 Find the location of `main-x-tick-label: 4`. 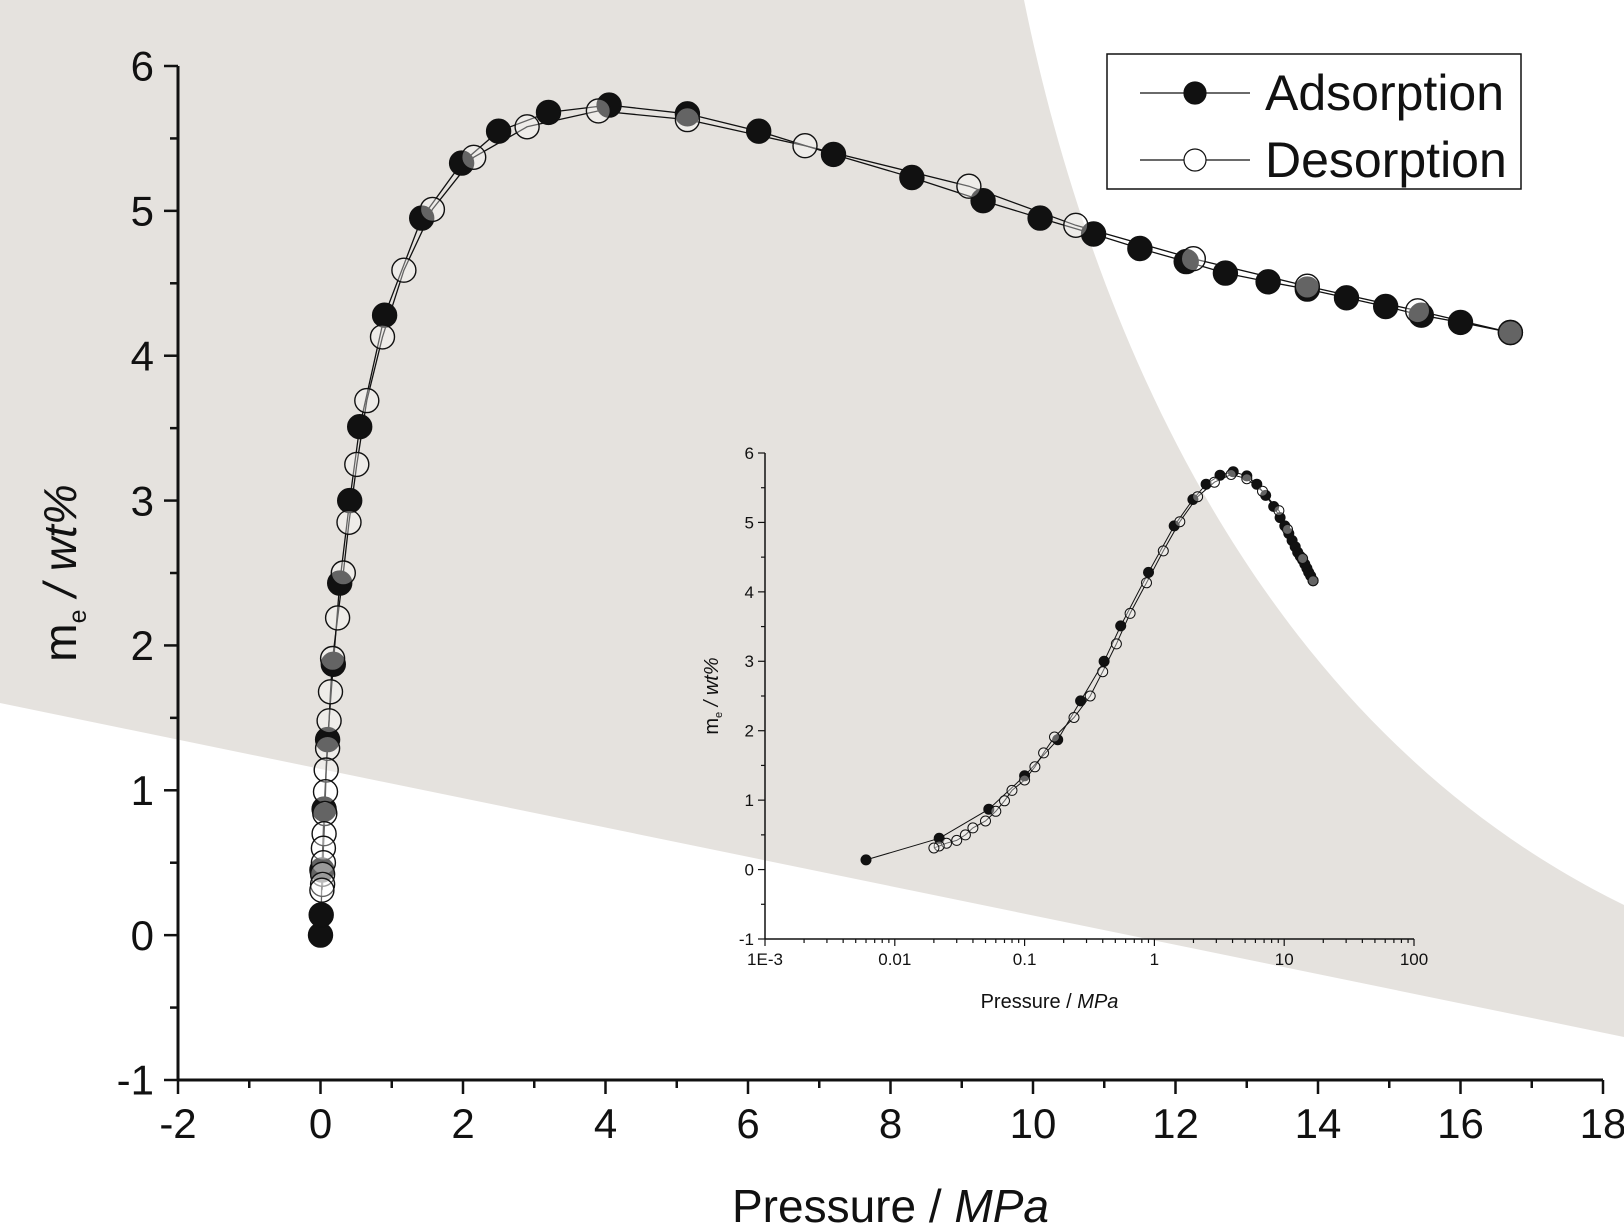

main-x-tick-label: 4 is located at coordinates (605, 1123).